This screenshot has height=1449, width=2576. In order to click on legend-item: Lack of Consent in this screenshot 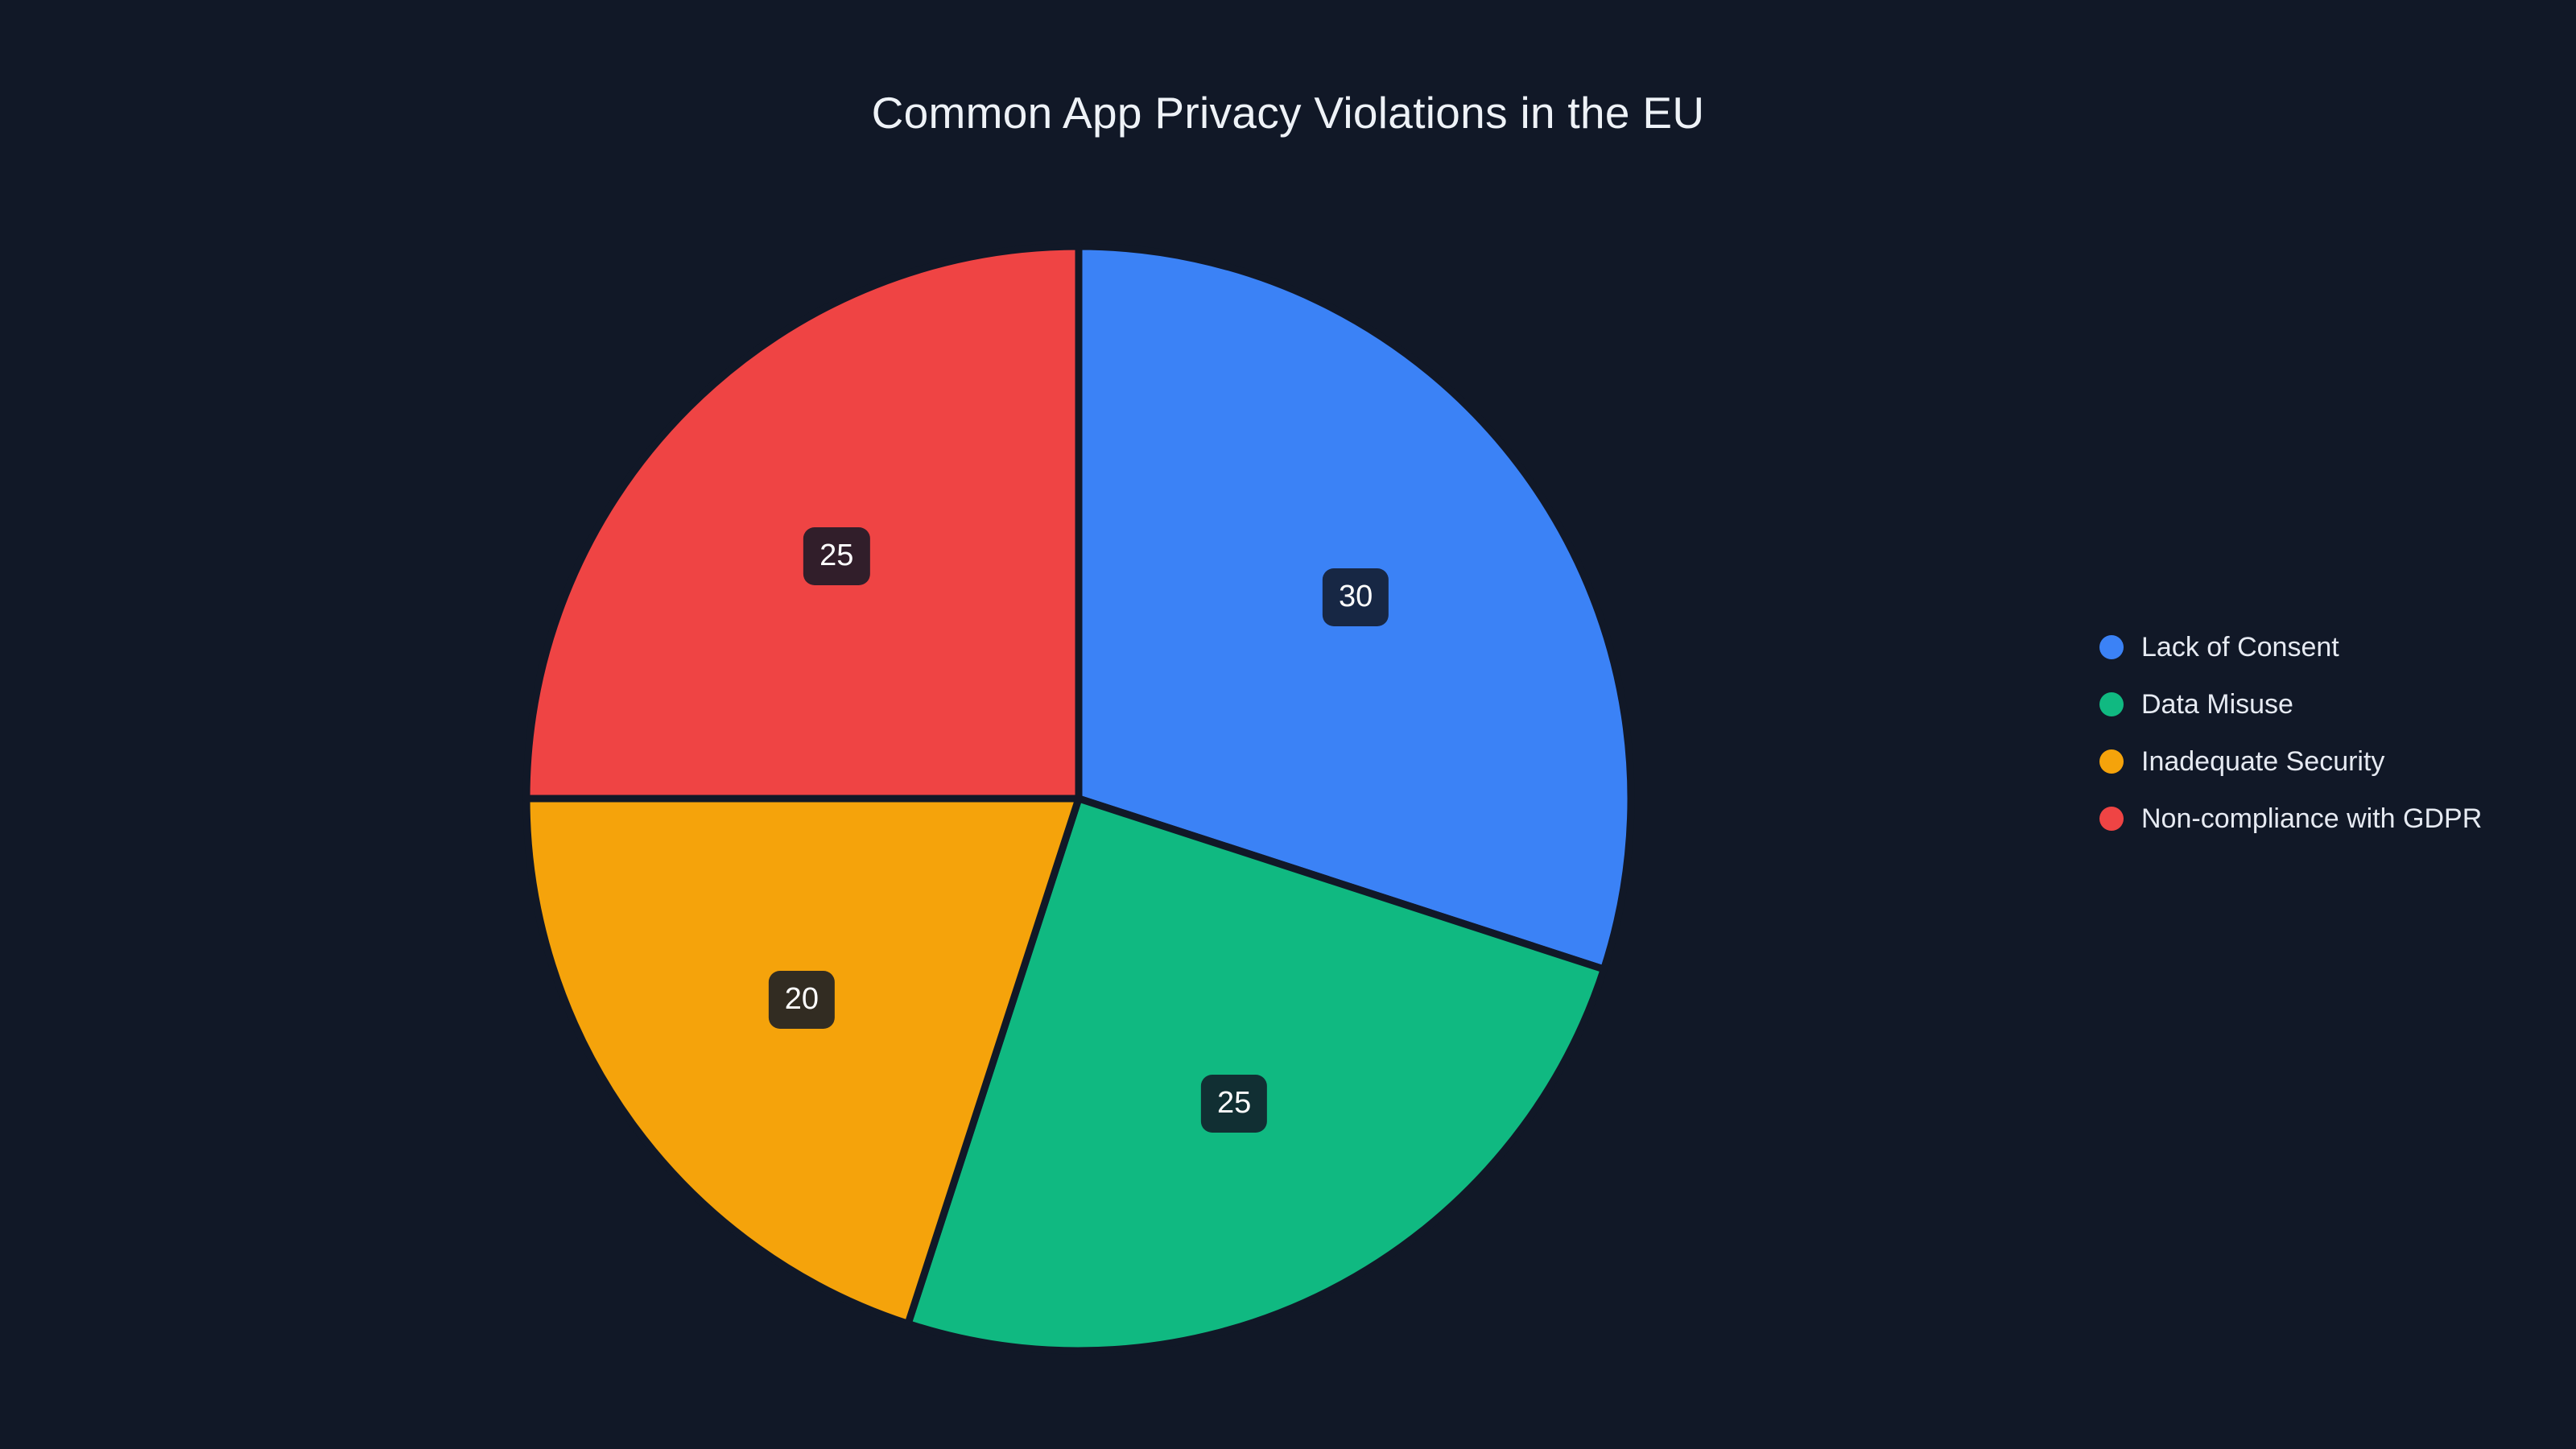, I will do `click(2290, 646)`.